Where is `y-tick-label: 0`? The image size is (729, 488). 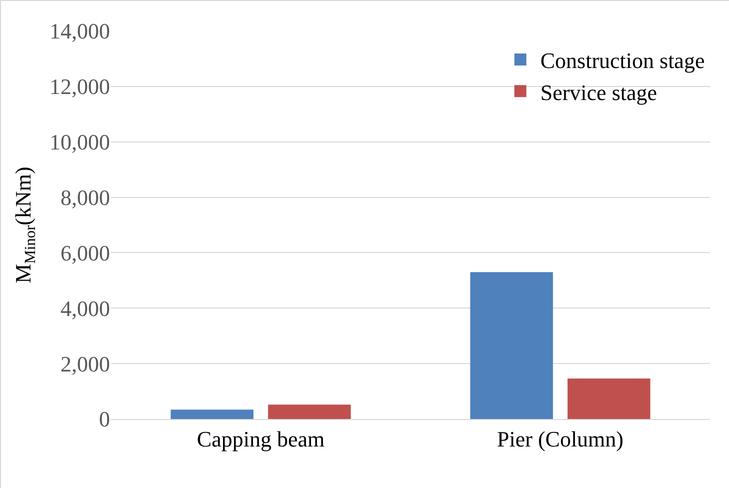
y-tick-label: 0 is located at coordinates (104, 419).